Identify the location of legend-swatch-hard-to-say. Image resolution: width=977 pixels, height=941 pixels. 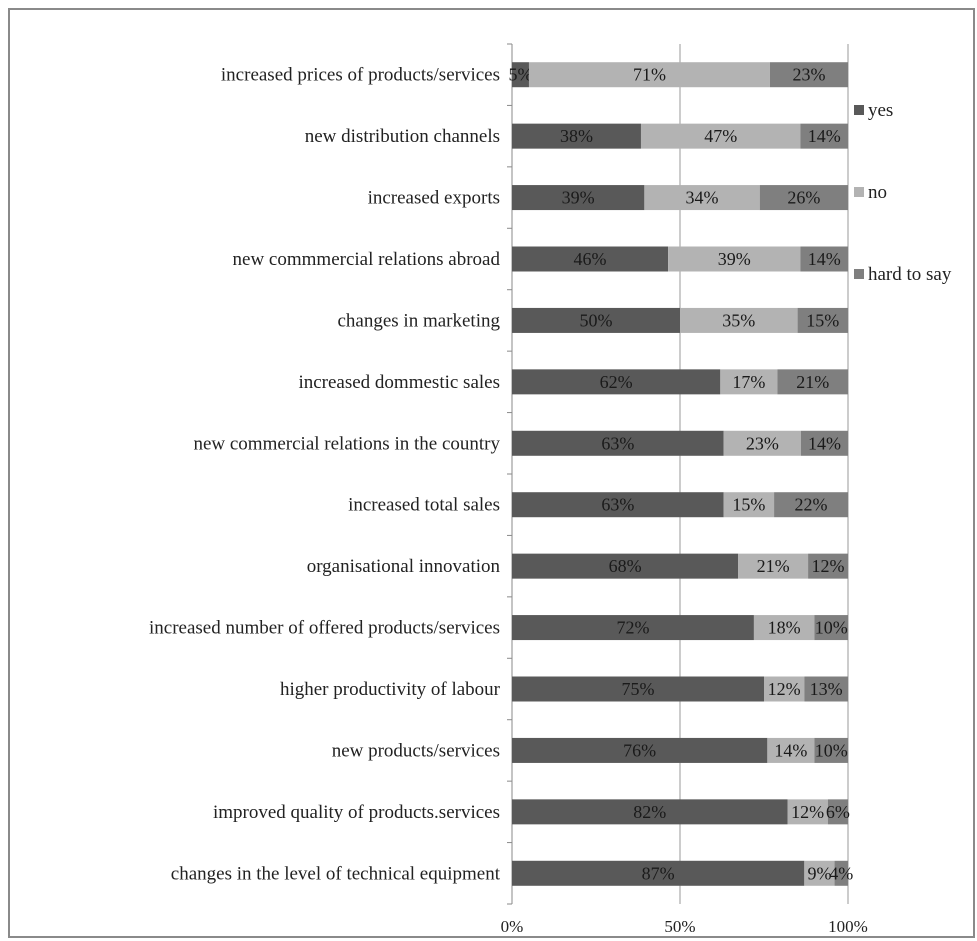
(859, 274).